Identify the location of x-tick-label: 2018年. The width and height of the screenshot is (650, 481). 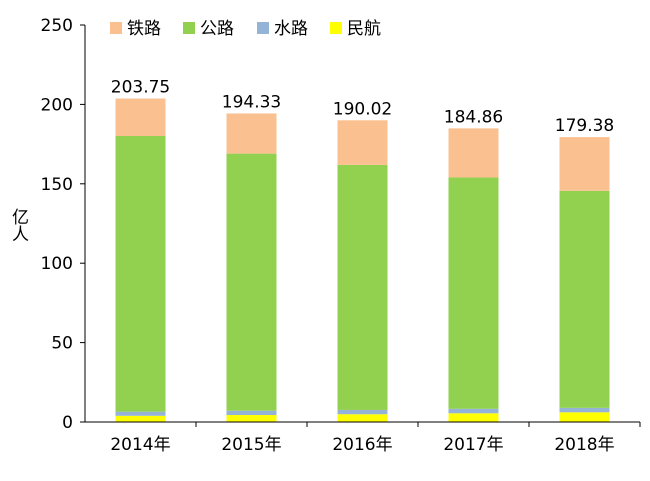
(584, 445).